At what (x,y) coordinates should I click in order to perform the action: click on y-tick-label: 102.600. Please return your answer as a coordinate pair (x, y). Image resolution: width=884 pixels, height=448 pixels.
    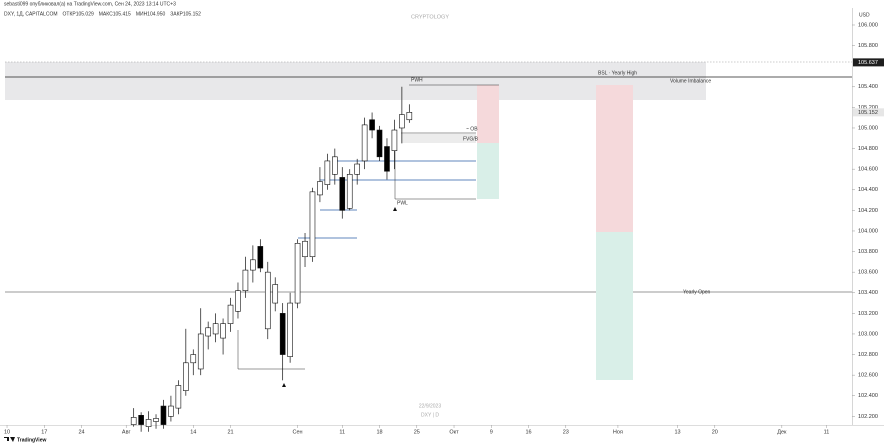
    Looking at the image, I should click on (868, 376).